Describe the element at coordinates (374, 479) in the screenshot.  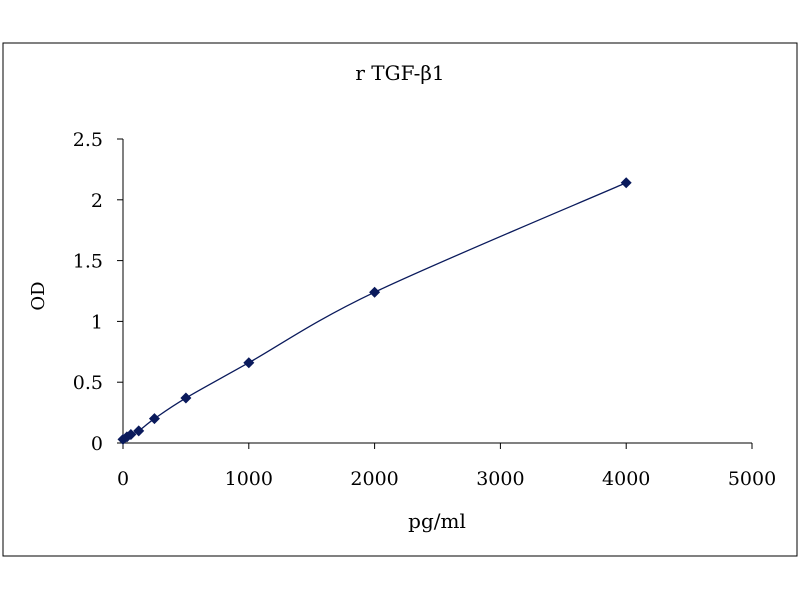
I see `x-tick-label: 2000` at that location.